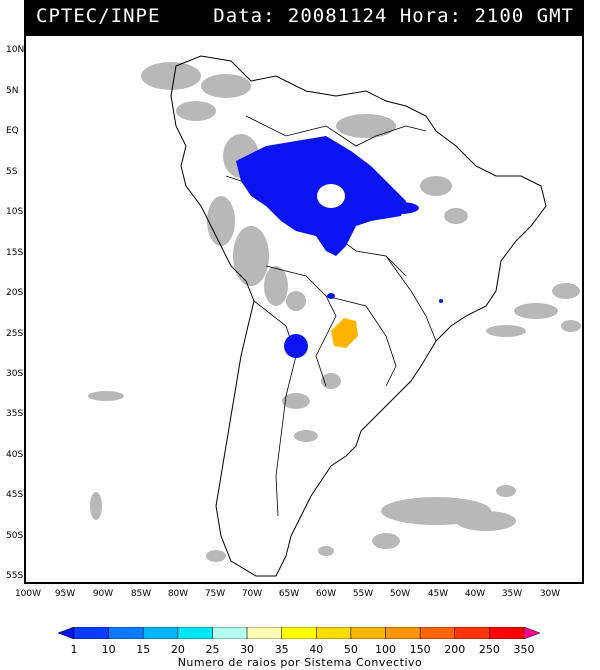 The image size is (600, 670). Describe the element at coordinates (455, 649) in the screenshot. I see `colorbar-label: 200` at that location.